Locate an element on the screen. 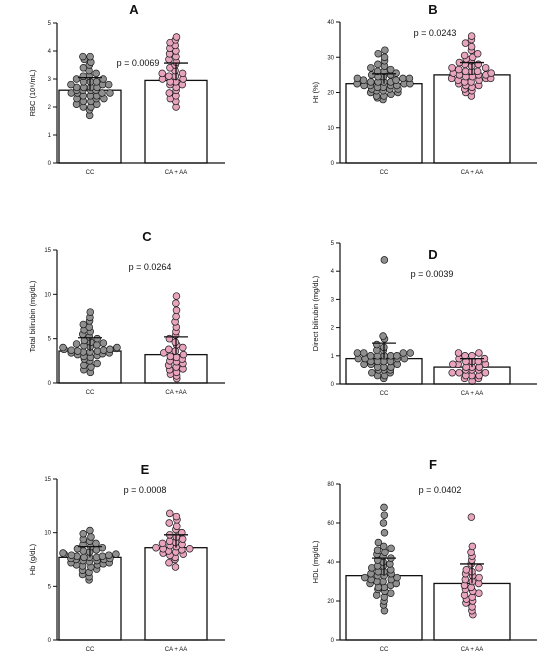  x-tick-label: CA +AA is located at coordinates (175, 393).